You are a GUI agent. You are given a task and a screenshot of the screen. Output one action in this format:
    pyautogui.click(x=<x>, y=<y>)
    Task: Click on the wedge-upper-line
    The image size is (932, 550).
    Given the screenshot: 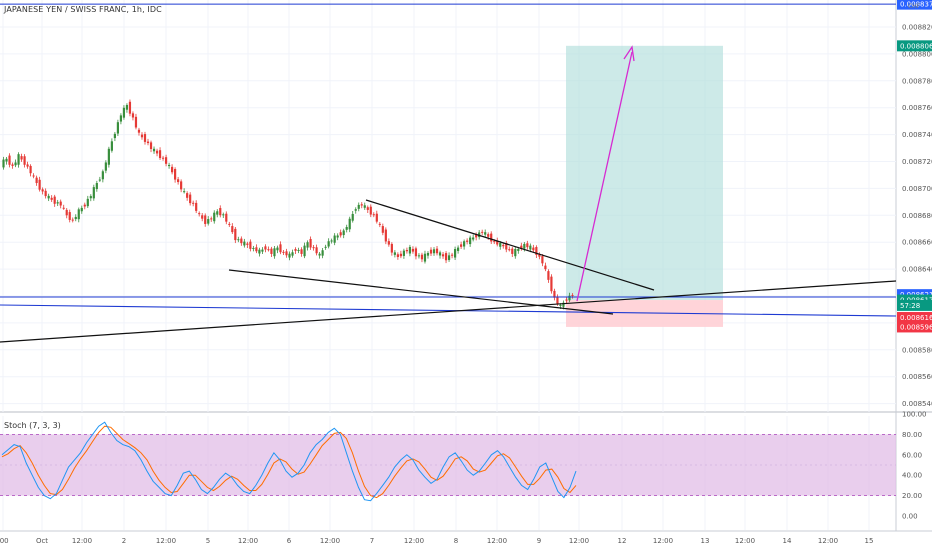 What is the action you would take?
    pyautogui.click(x=510, y=245)
    